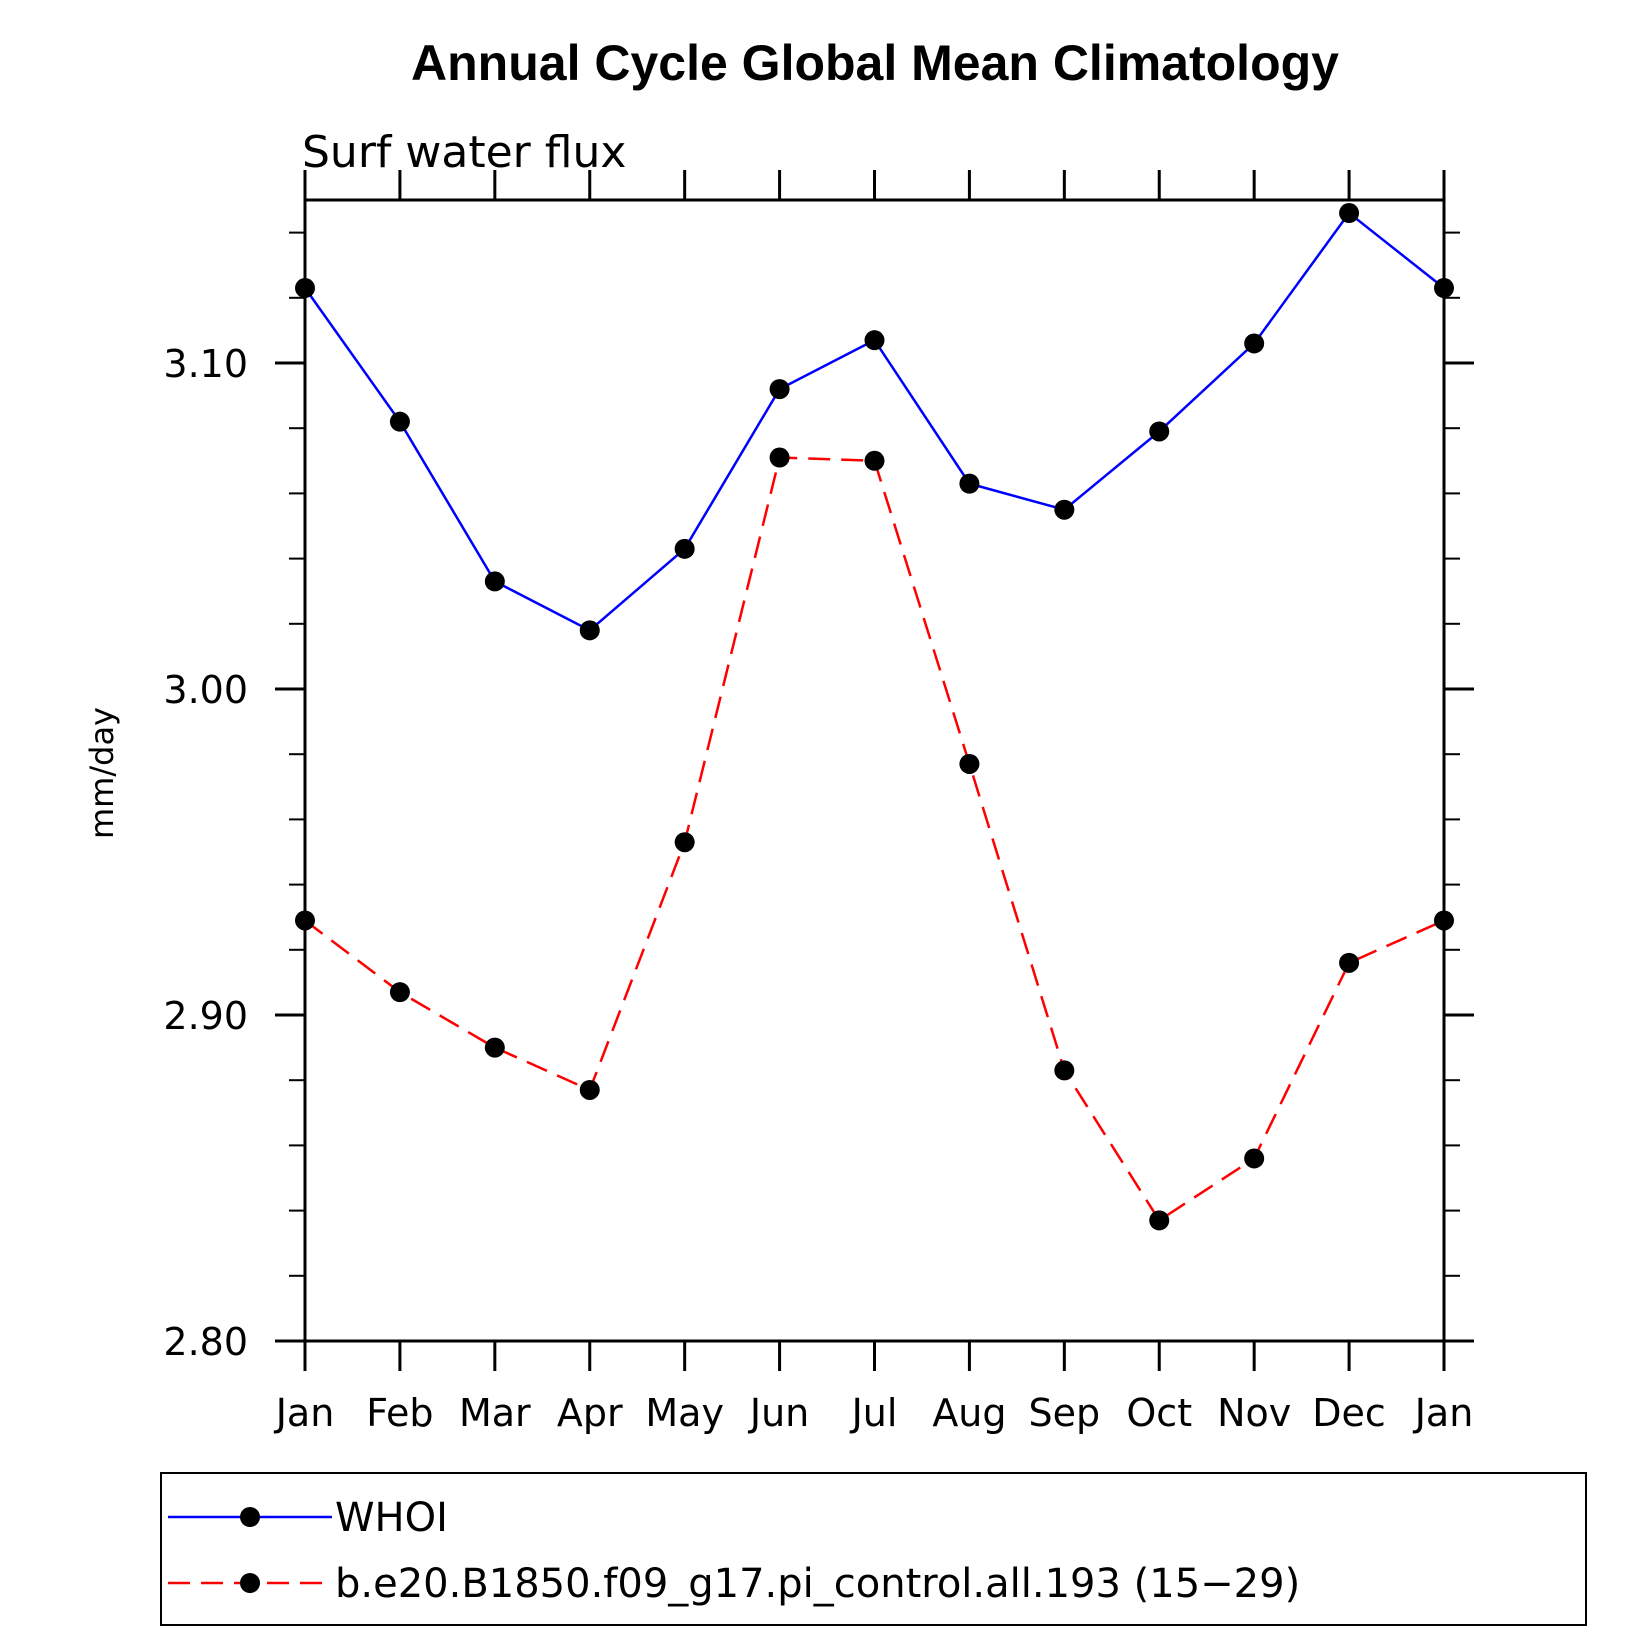 The width and height of the screenshot is (1652, 1652). I want to click on y-axis-label: mm/day, so click(102, 773).